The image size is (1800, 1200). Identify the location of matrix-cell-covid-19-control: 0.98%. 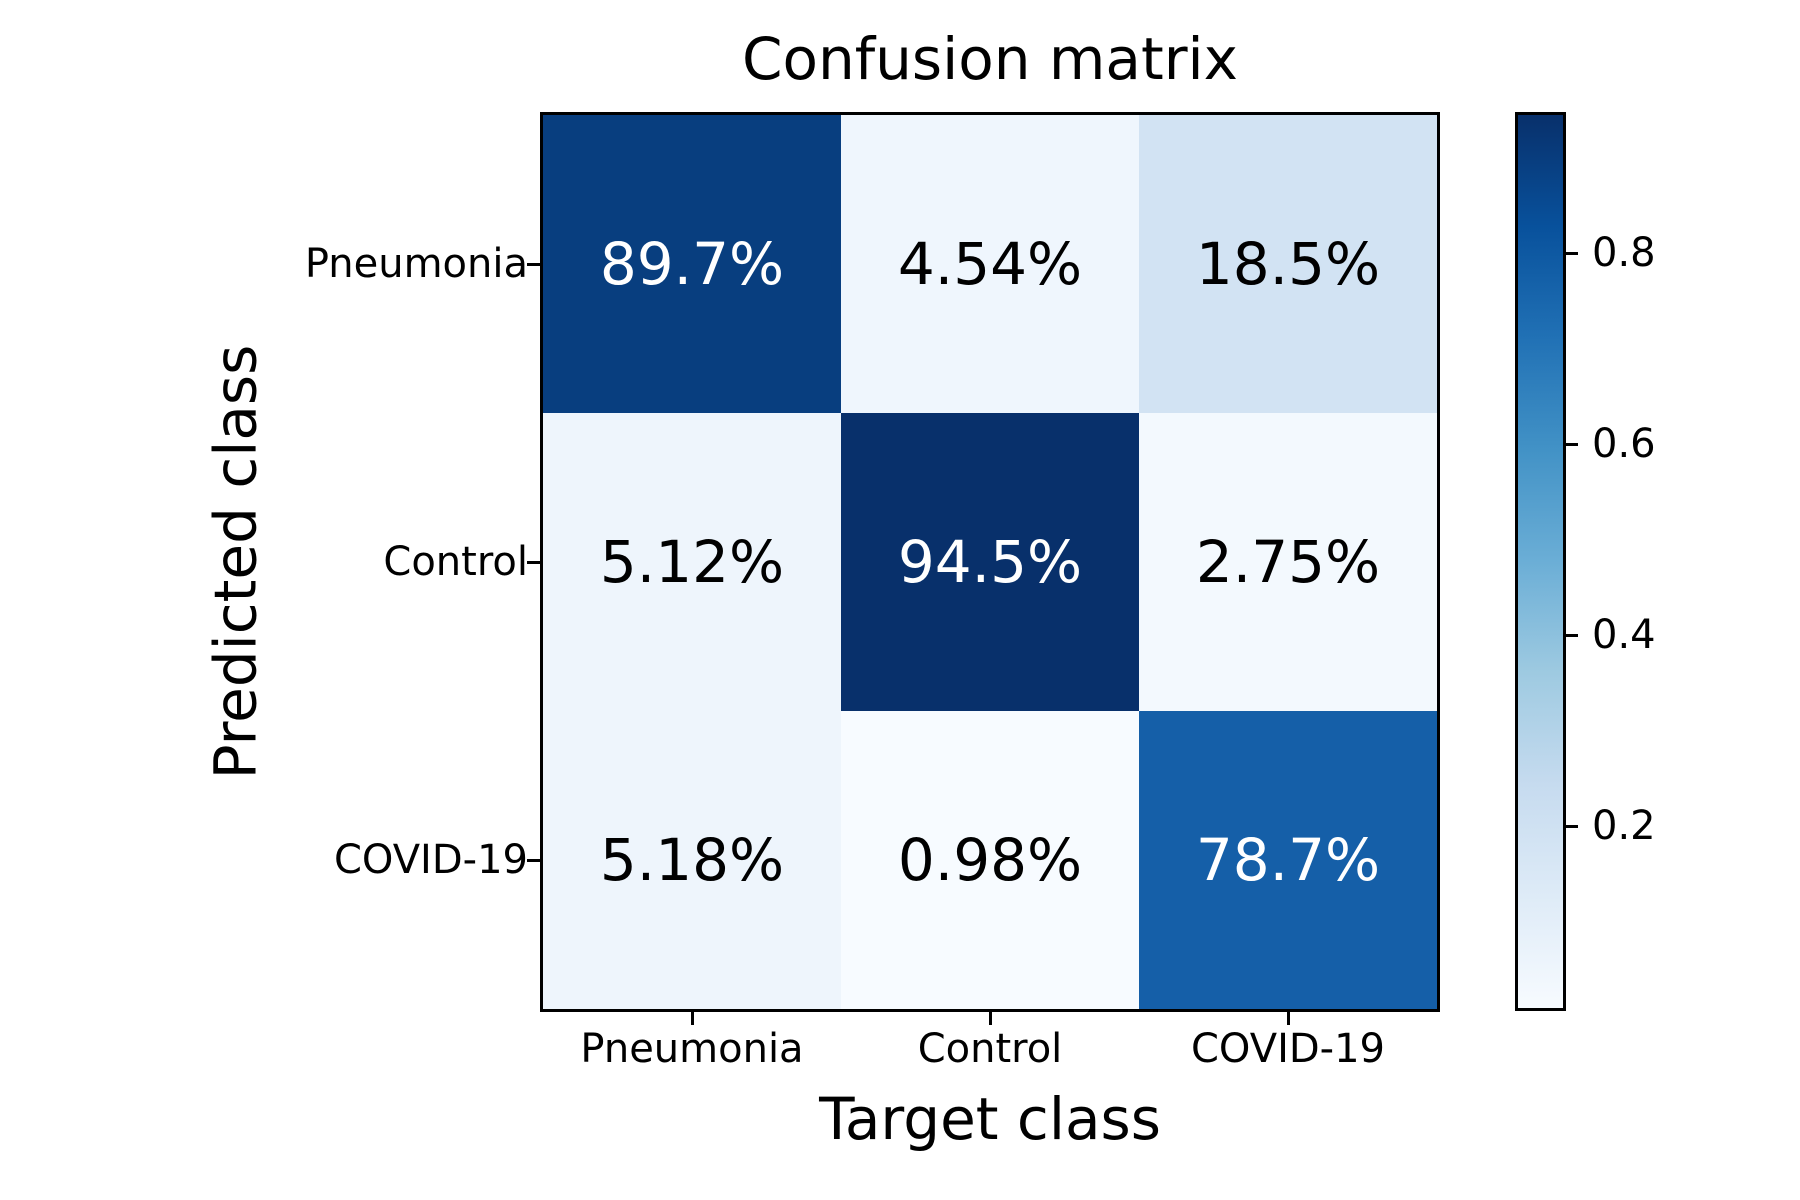
(990, 860).